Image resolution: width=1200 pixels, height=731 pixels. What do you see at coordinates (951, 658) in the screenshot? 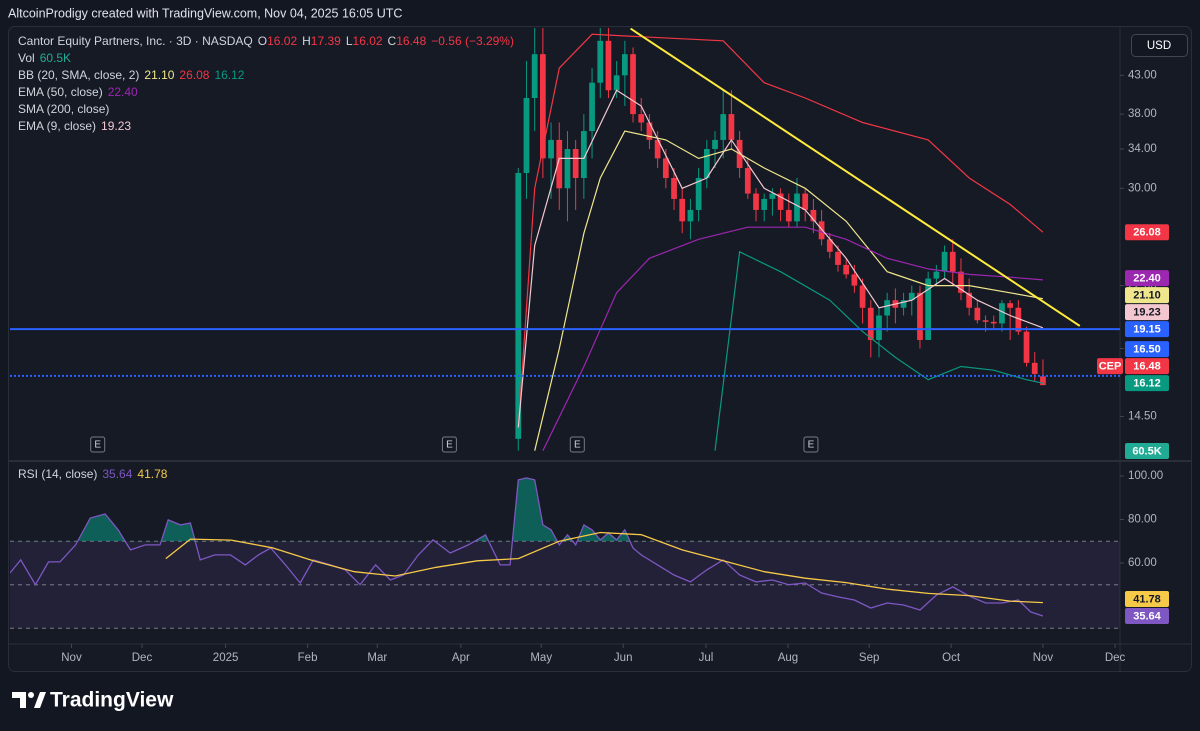
I see `x-tick-label: Oct` at bounding box center [951, 658].